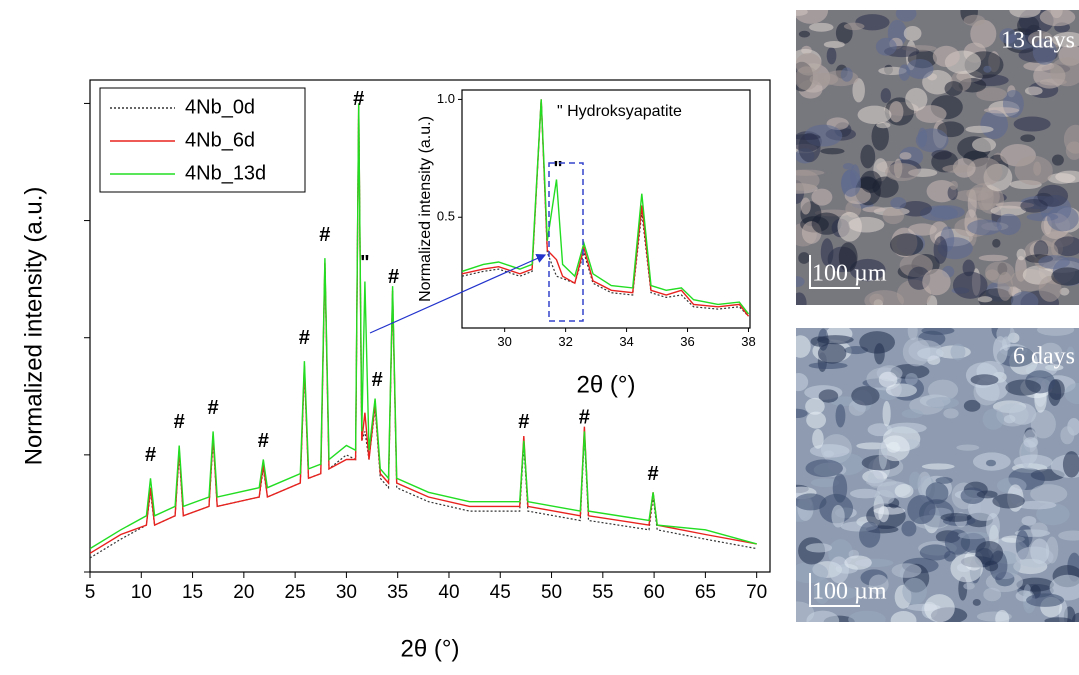 This screenshot has width=1079, height=675. I want to click on x-tick-label: 25, so click(295, 592).